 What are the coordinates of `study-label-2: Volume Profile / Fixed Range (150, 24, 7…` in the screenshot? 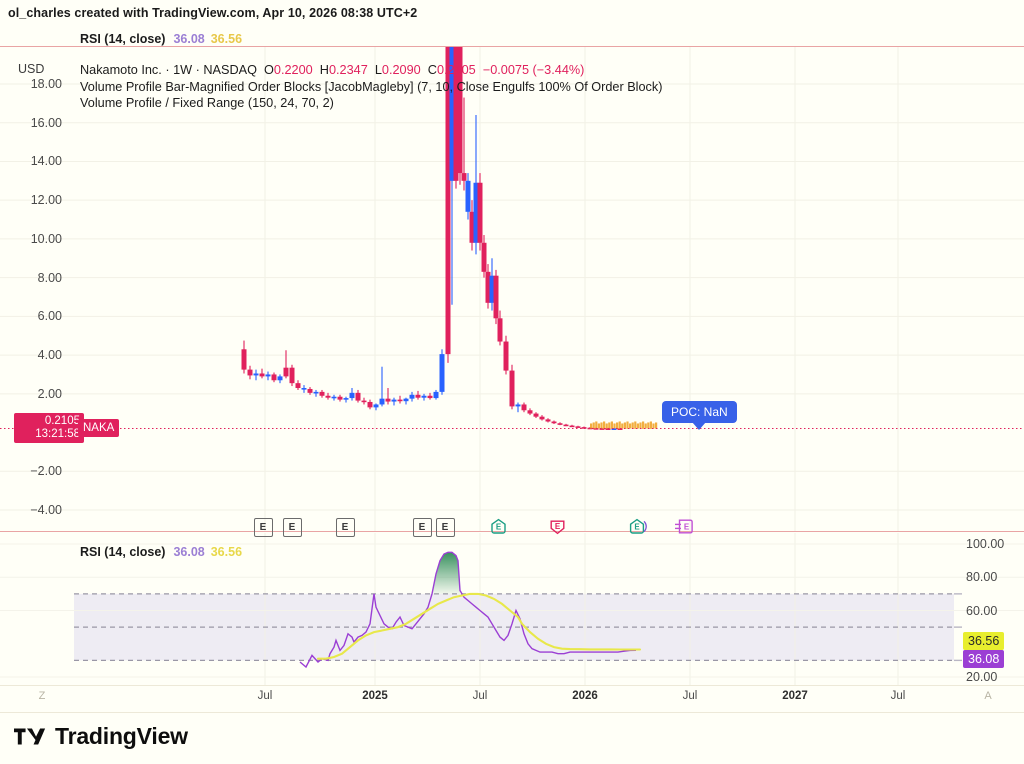 It's located at (207, 103).